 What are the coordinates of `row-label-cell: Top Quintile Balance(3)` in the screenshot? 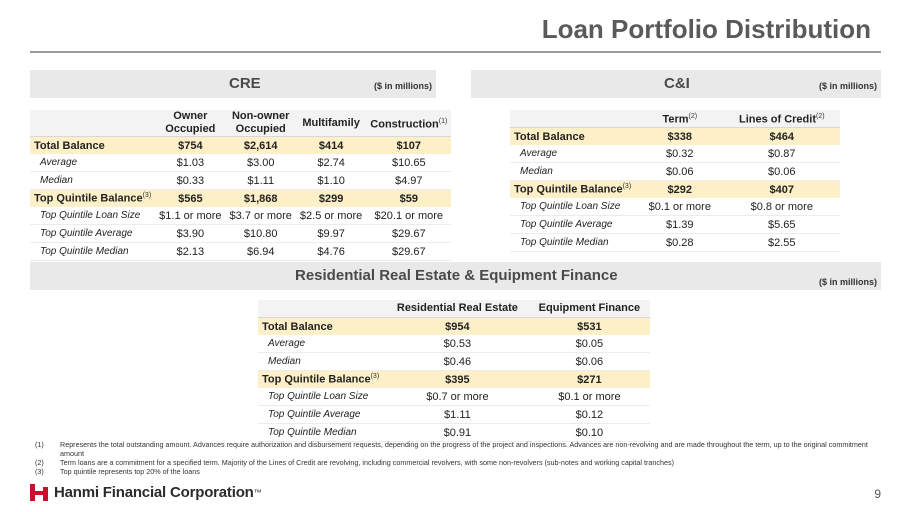 It's located at (93, 198).